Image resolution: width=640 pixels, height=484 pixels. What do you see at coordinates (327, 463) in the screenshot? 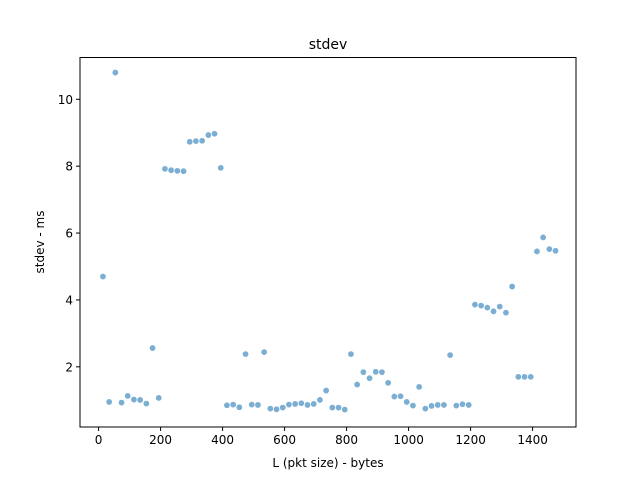
I see `x-axis-label: L (pkt size) - bytes` at bounding box center [327, 463].